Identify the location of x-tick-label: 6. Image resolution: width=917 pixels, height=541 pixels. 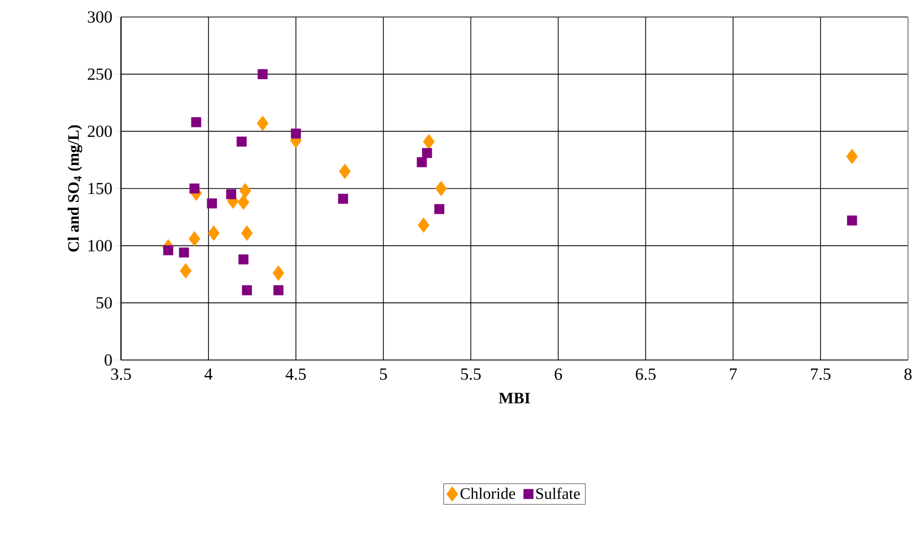
(558, 374).